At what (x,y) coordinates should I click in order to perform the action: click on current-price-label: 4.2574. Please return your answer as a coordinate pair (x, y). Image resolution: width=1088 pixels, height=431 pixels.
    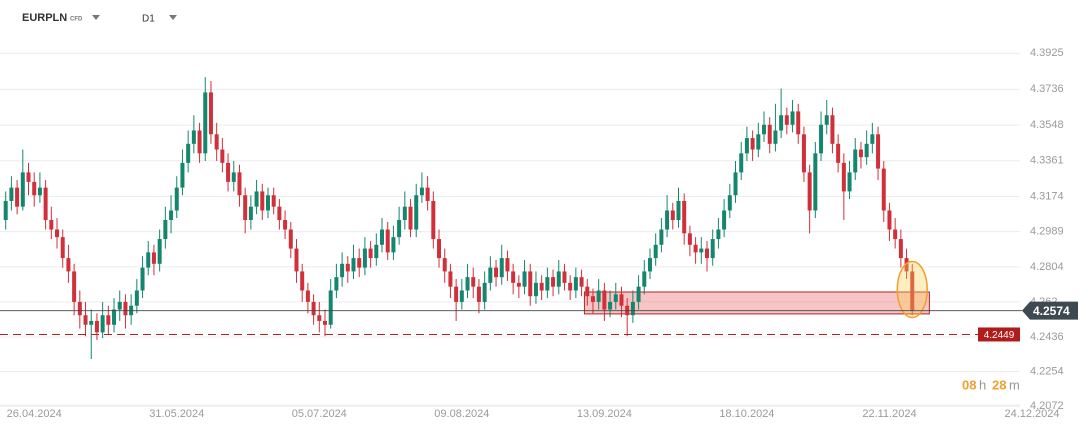
    Looking at the image, I should click on (1051, 311).